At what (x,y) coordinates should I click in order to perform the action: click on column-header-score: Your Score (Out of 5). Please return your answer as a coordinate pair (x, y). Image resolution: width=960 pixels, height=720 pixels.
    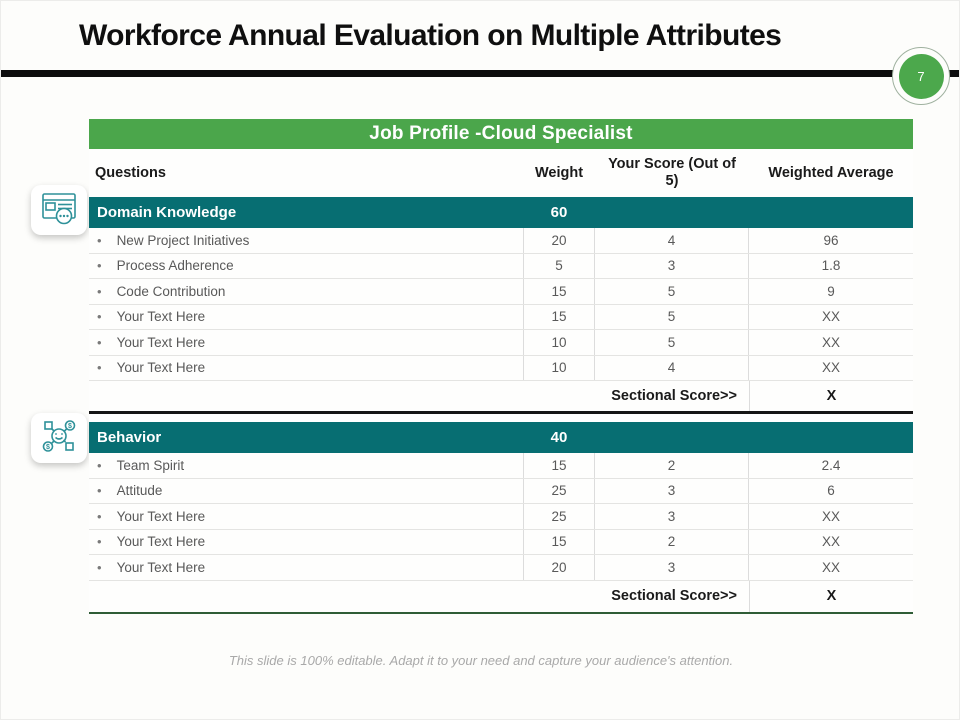
    Looking at the image, I should click on (672, 172).